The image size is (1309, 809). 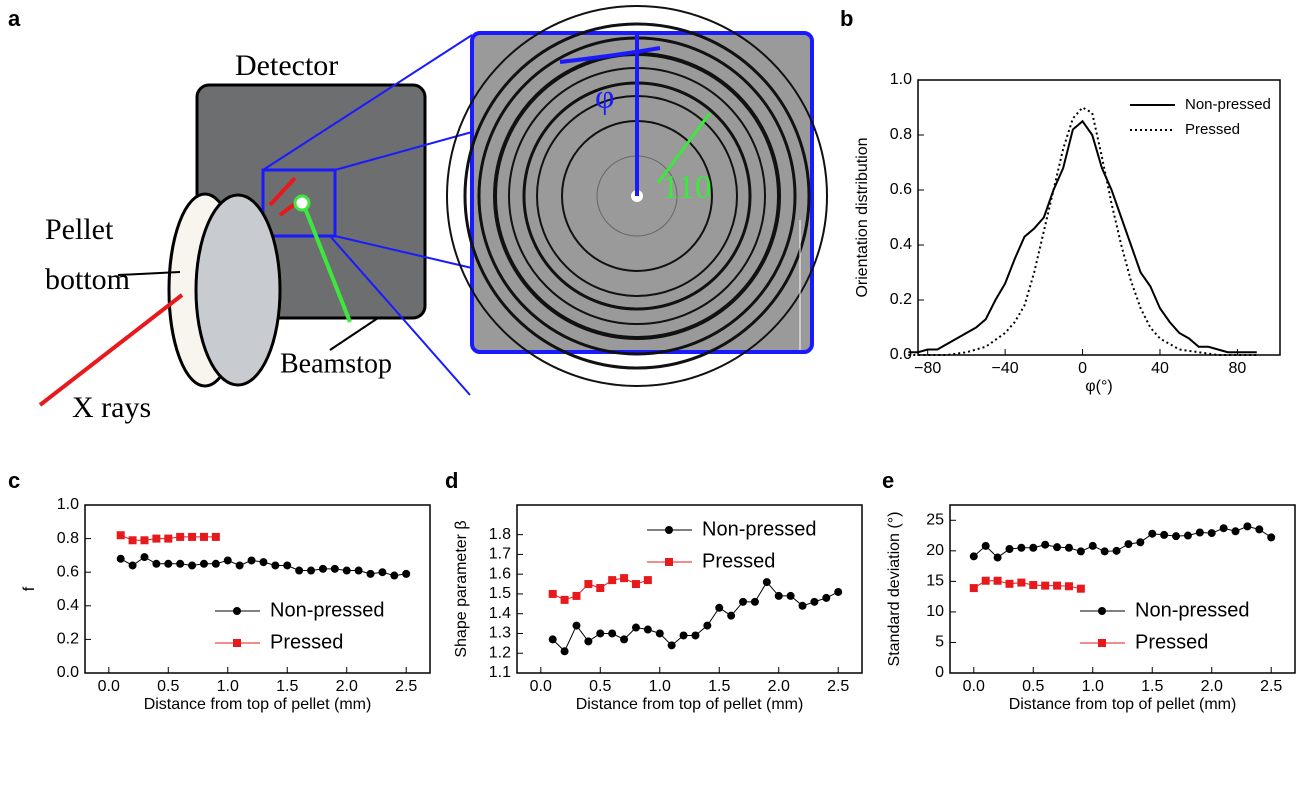 What do you see at coordinates (149, 273) in the screenshot?
I see `pointer` at bounding box center [149, 273].